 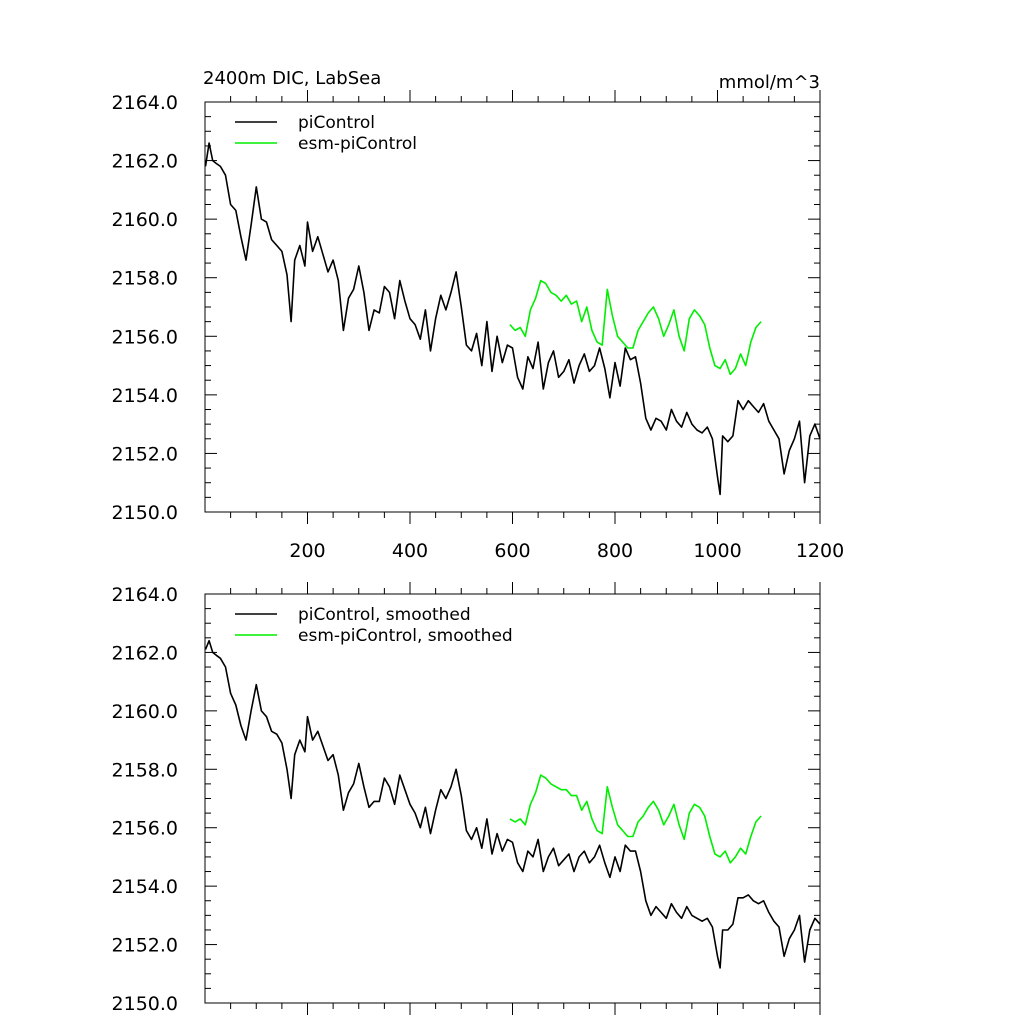 What do you see at coordinates (512, 551) in the screenshot?
I see `x-tick-label: 600` at bounding box center [512, 551].